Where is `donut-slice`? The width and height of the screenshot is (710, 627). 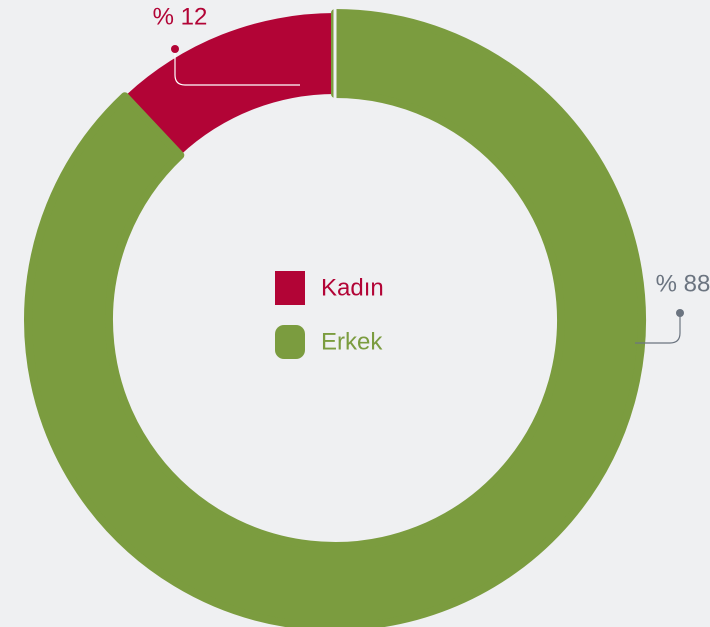
donut-slice is located at coordinates (229, 84).